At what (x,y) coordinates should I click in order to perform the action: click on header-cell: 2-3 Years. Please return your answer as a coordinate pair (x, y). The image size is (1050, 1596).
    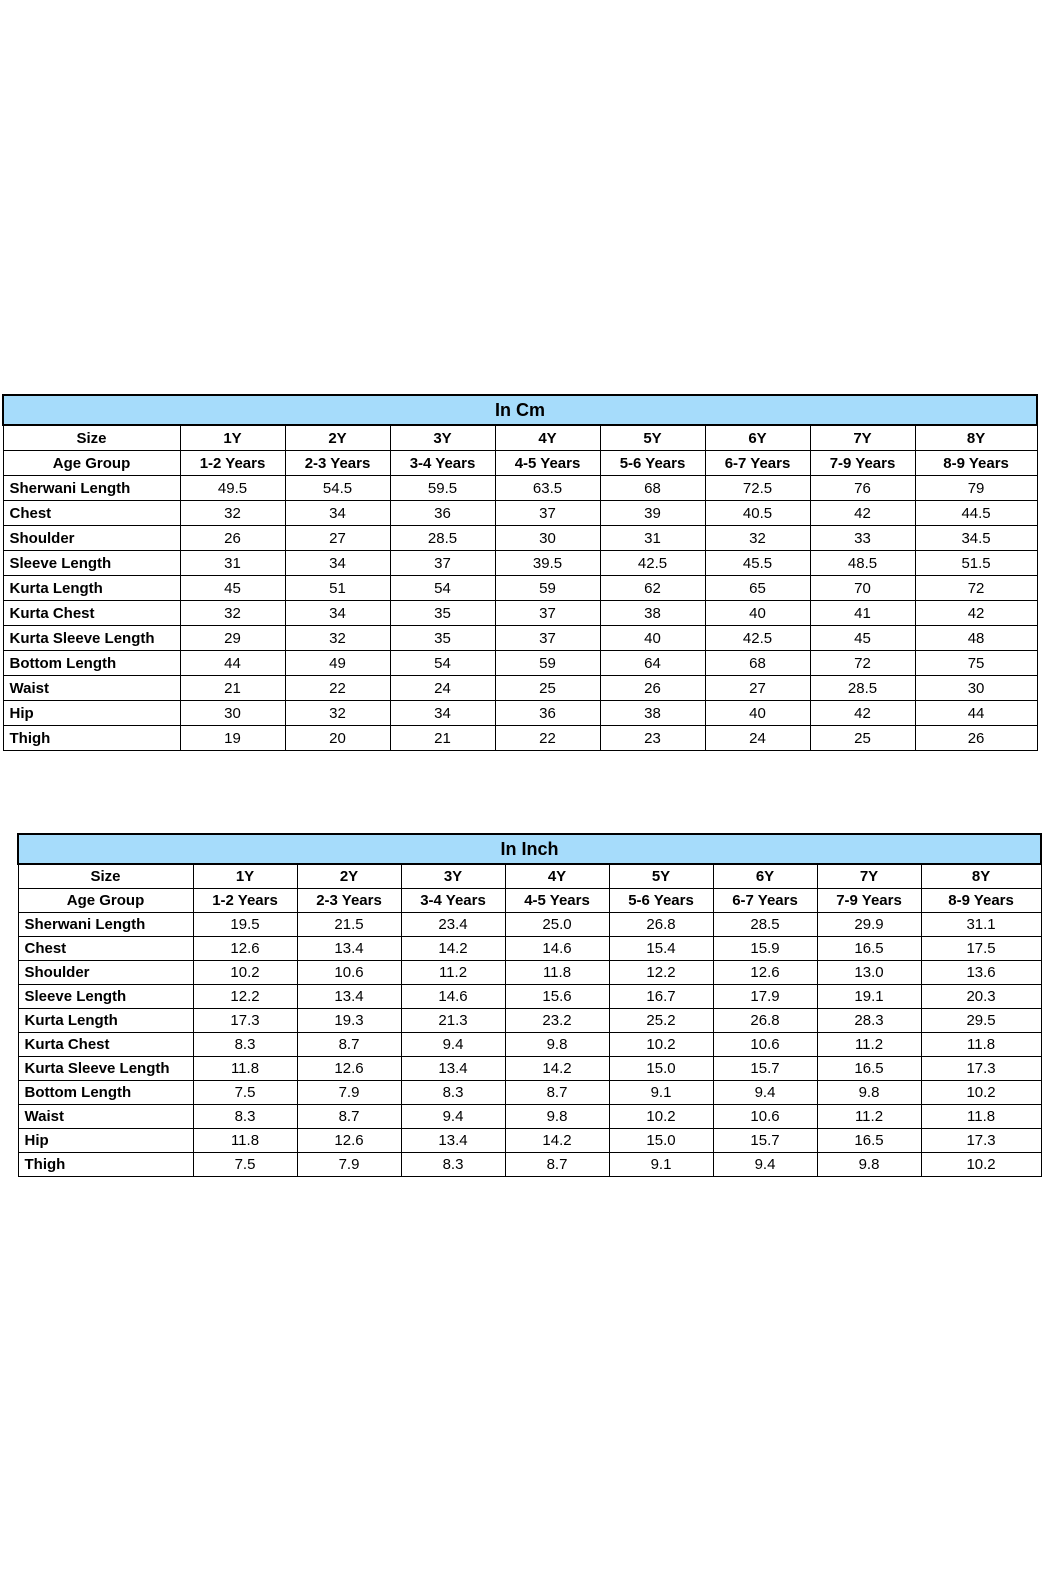
    Looking at the image, I should click on (349, 900).